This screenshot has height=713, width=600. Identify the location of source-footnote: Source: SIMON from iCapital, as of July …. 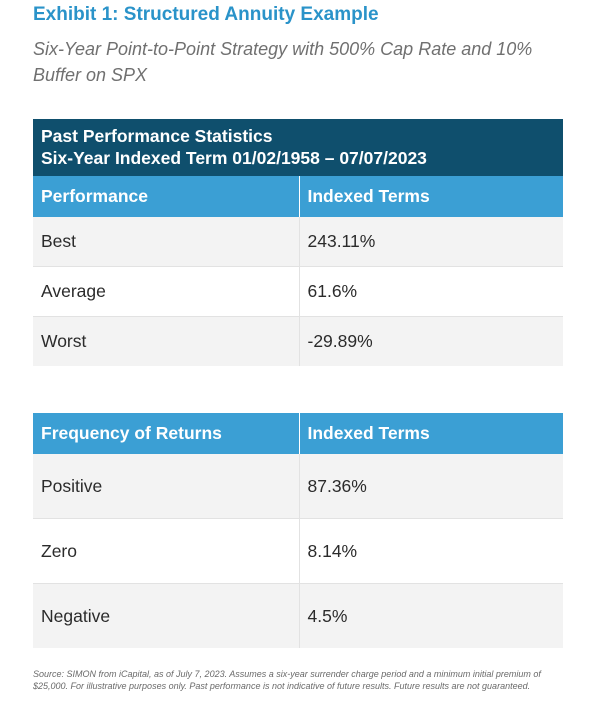
(287, 680).